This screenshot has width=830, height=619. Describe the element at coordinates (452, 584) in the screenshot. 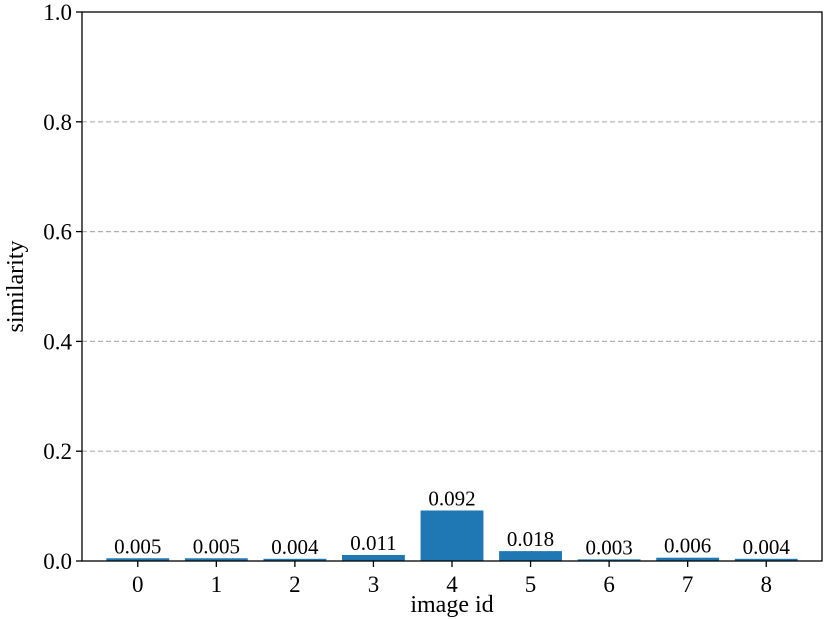

I see `x-tick-label: 4` at that location.